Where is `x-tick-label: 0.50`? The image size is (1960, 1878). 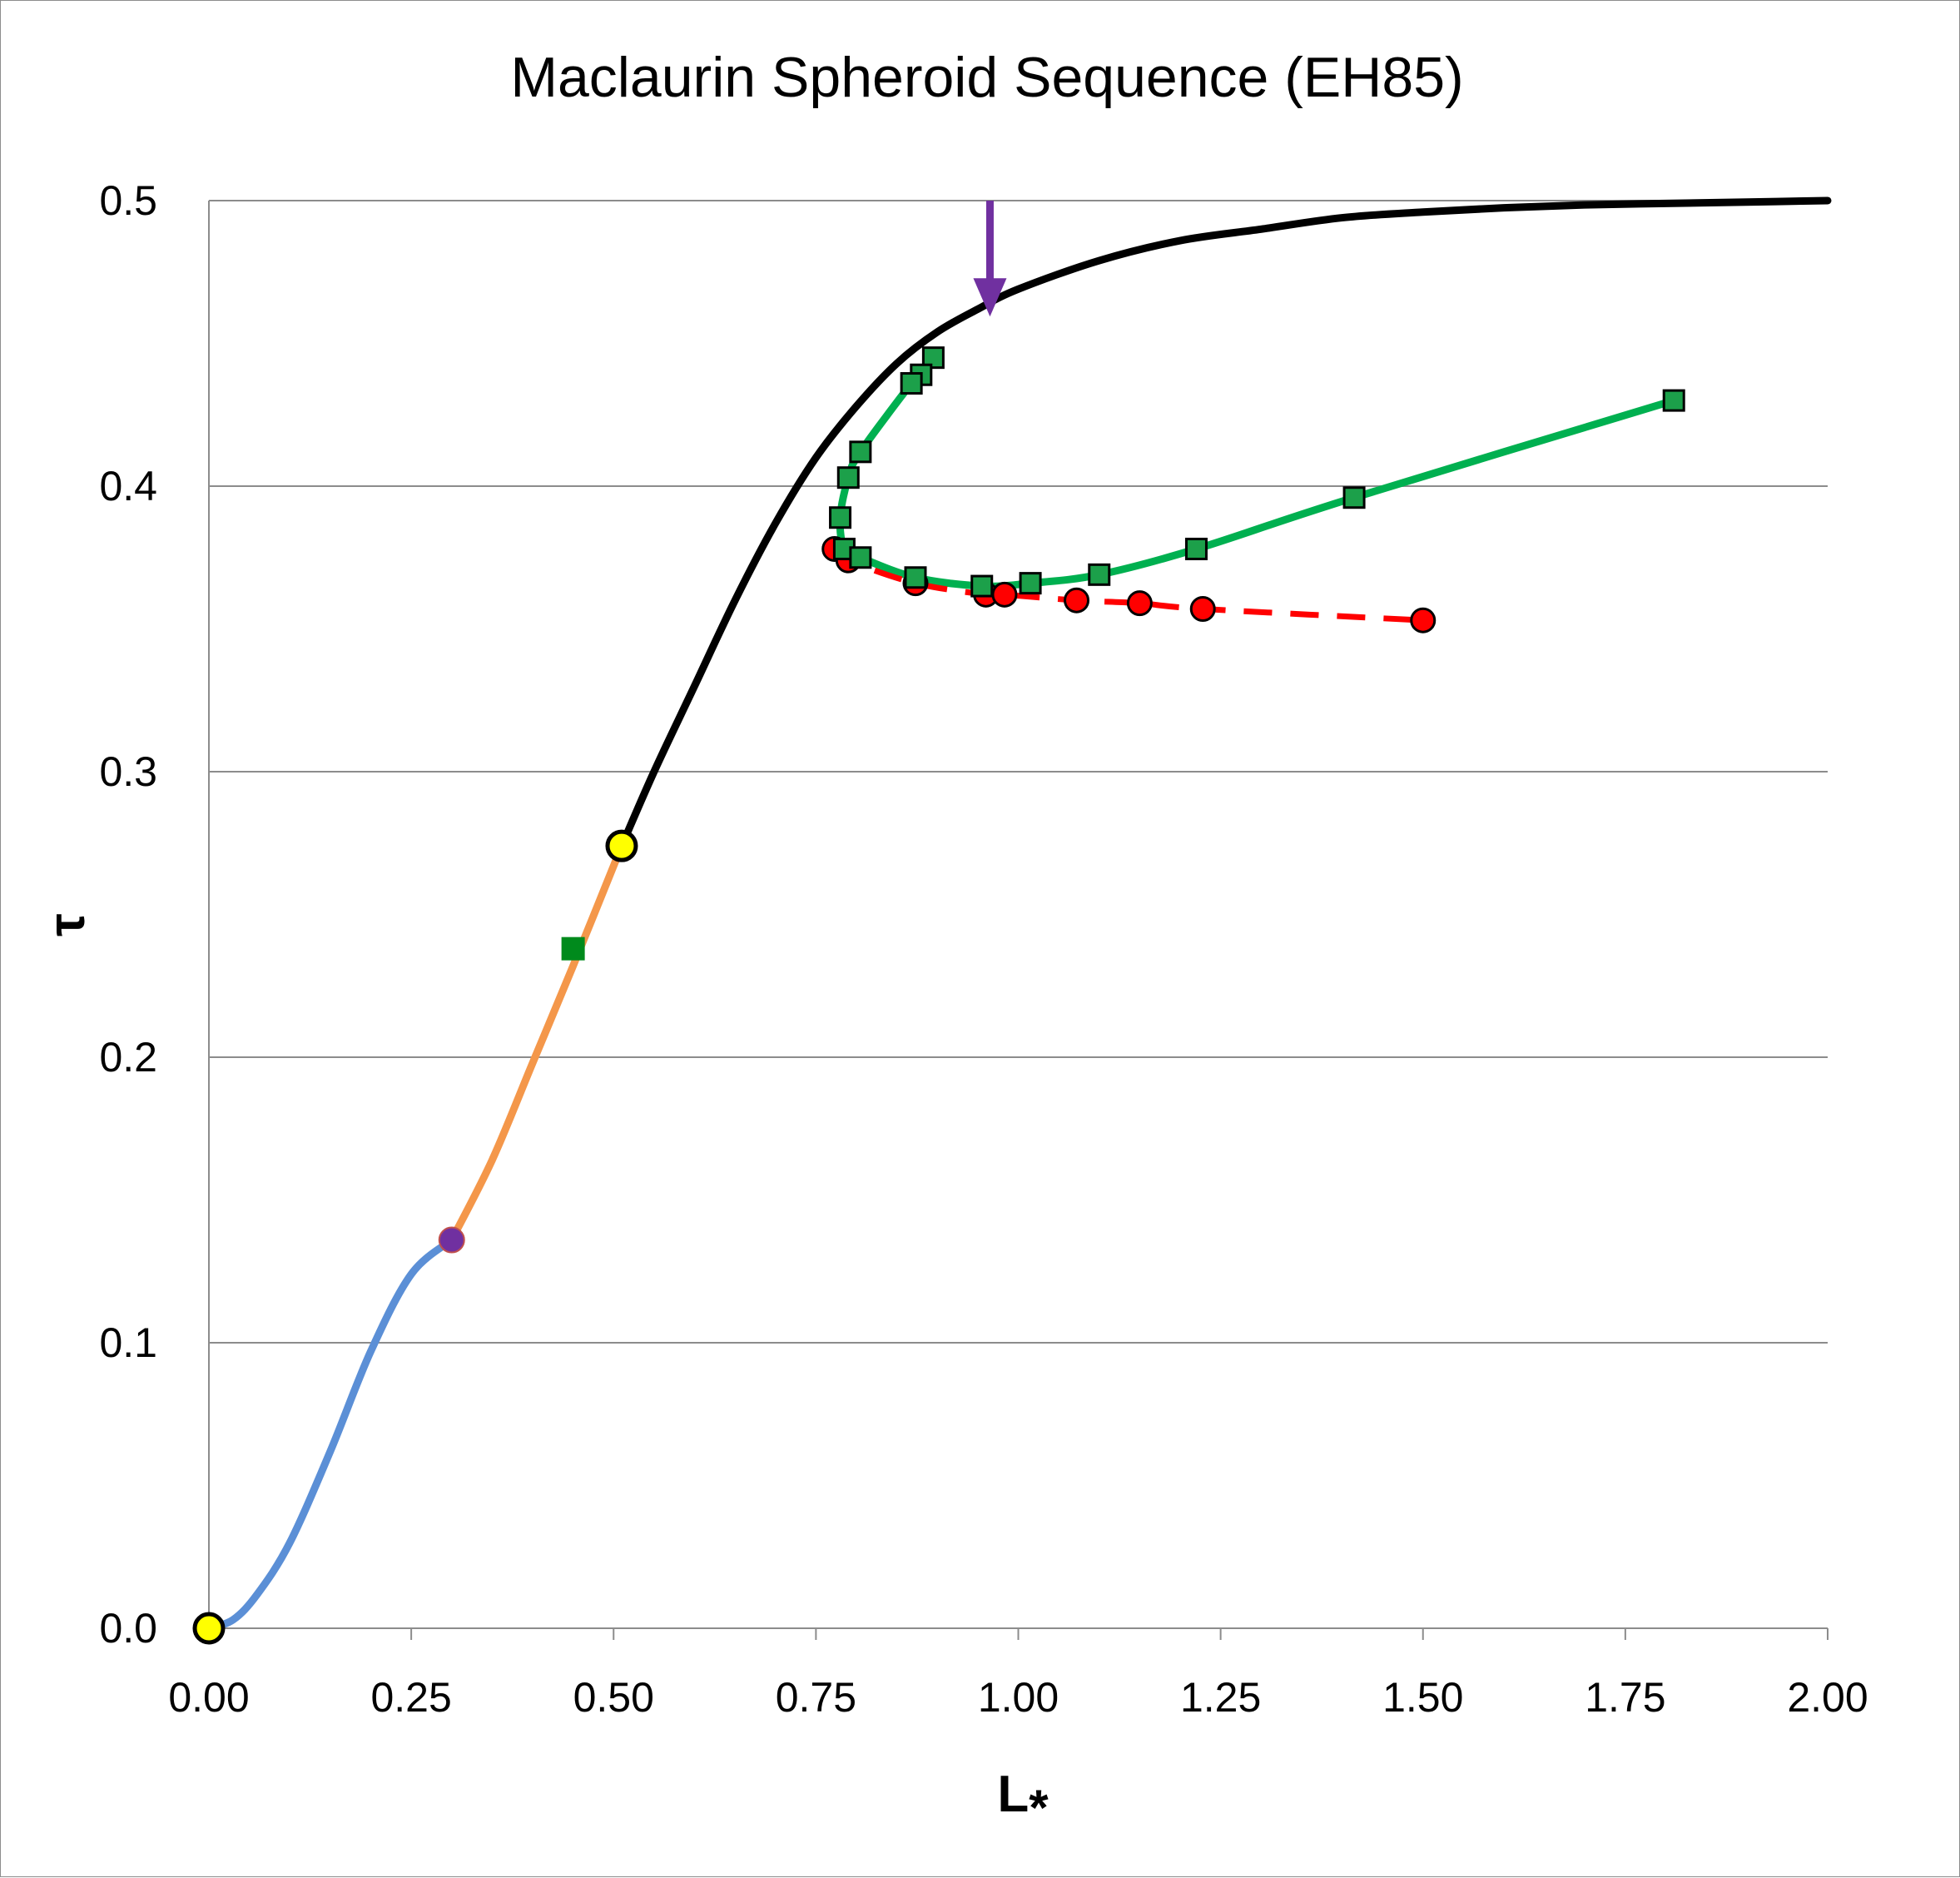
x-tick-label: 0.50 is located at coordinates (613, 1698).